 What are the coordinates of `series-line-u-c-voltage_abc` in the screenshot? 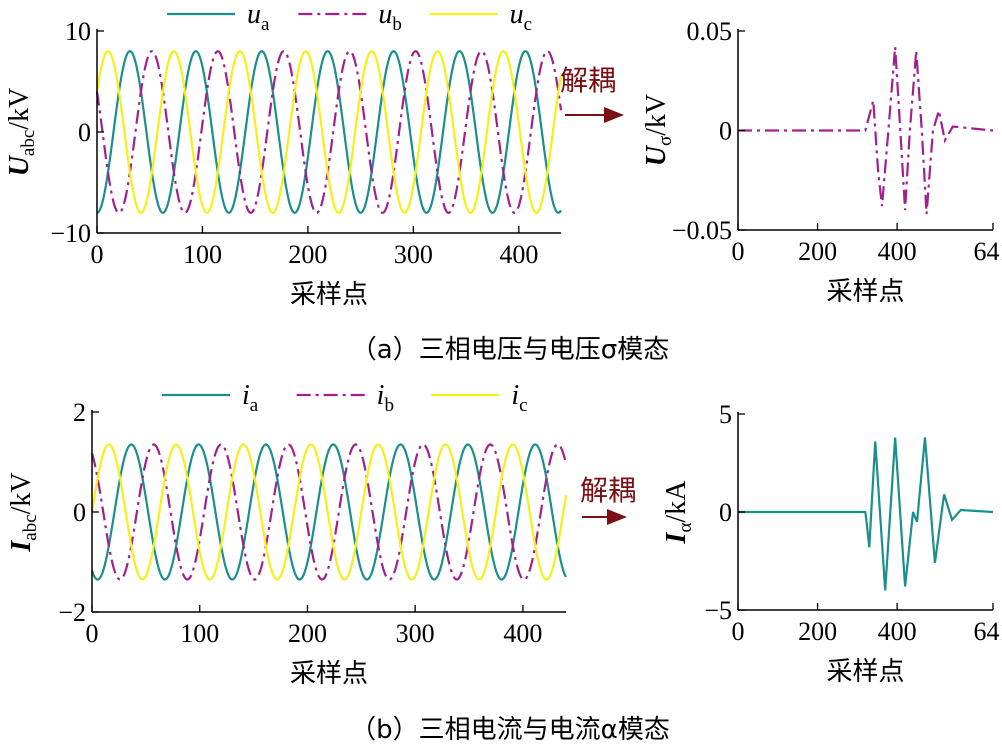 It's located at (329, 132).